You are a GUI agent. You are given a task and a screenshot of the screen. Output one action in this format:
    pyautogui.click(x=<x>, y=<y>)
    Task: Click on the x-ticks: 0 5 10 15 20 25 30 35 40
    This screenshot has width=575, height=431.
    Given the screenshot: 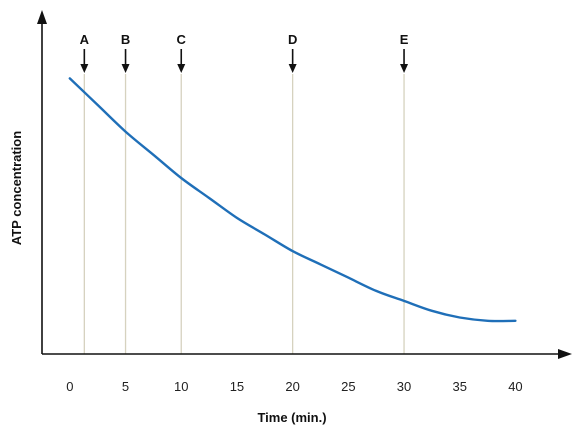 What is the action you would take?
    pyautogui.click(x=294, y=386)
    